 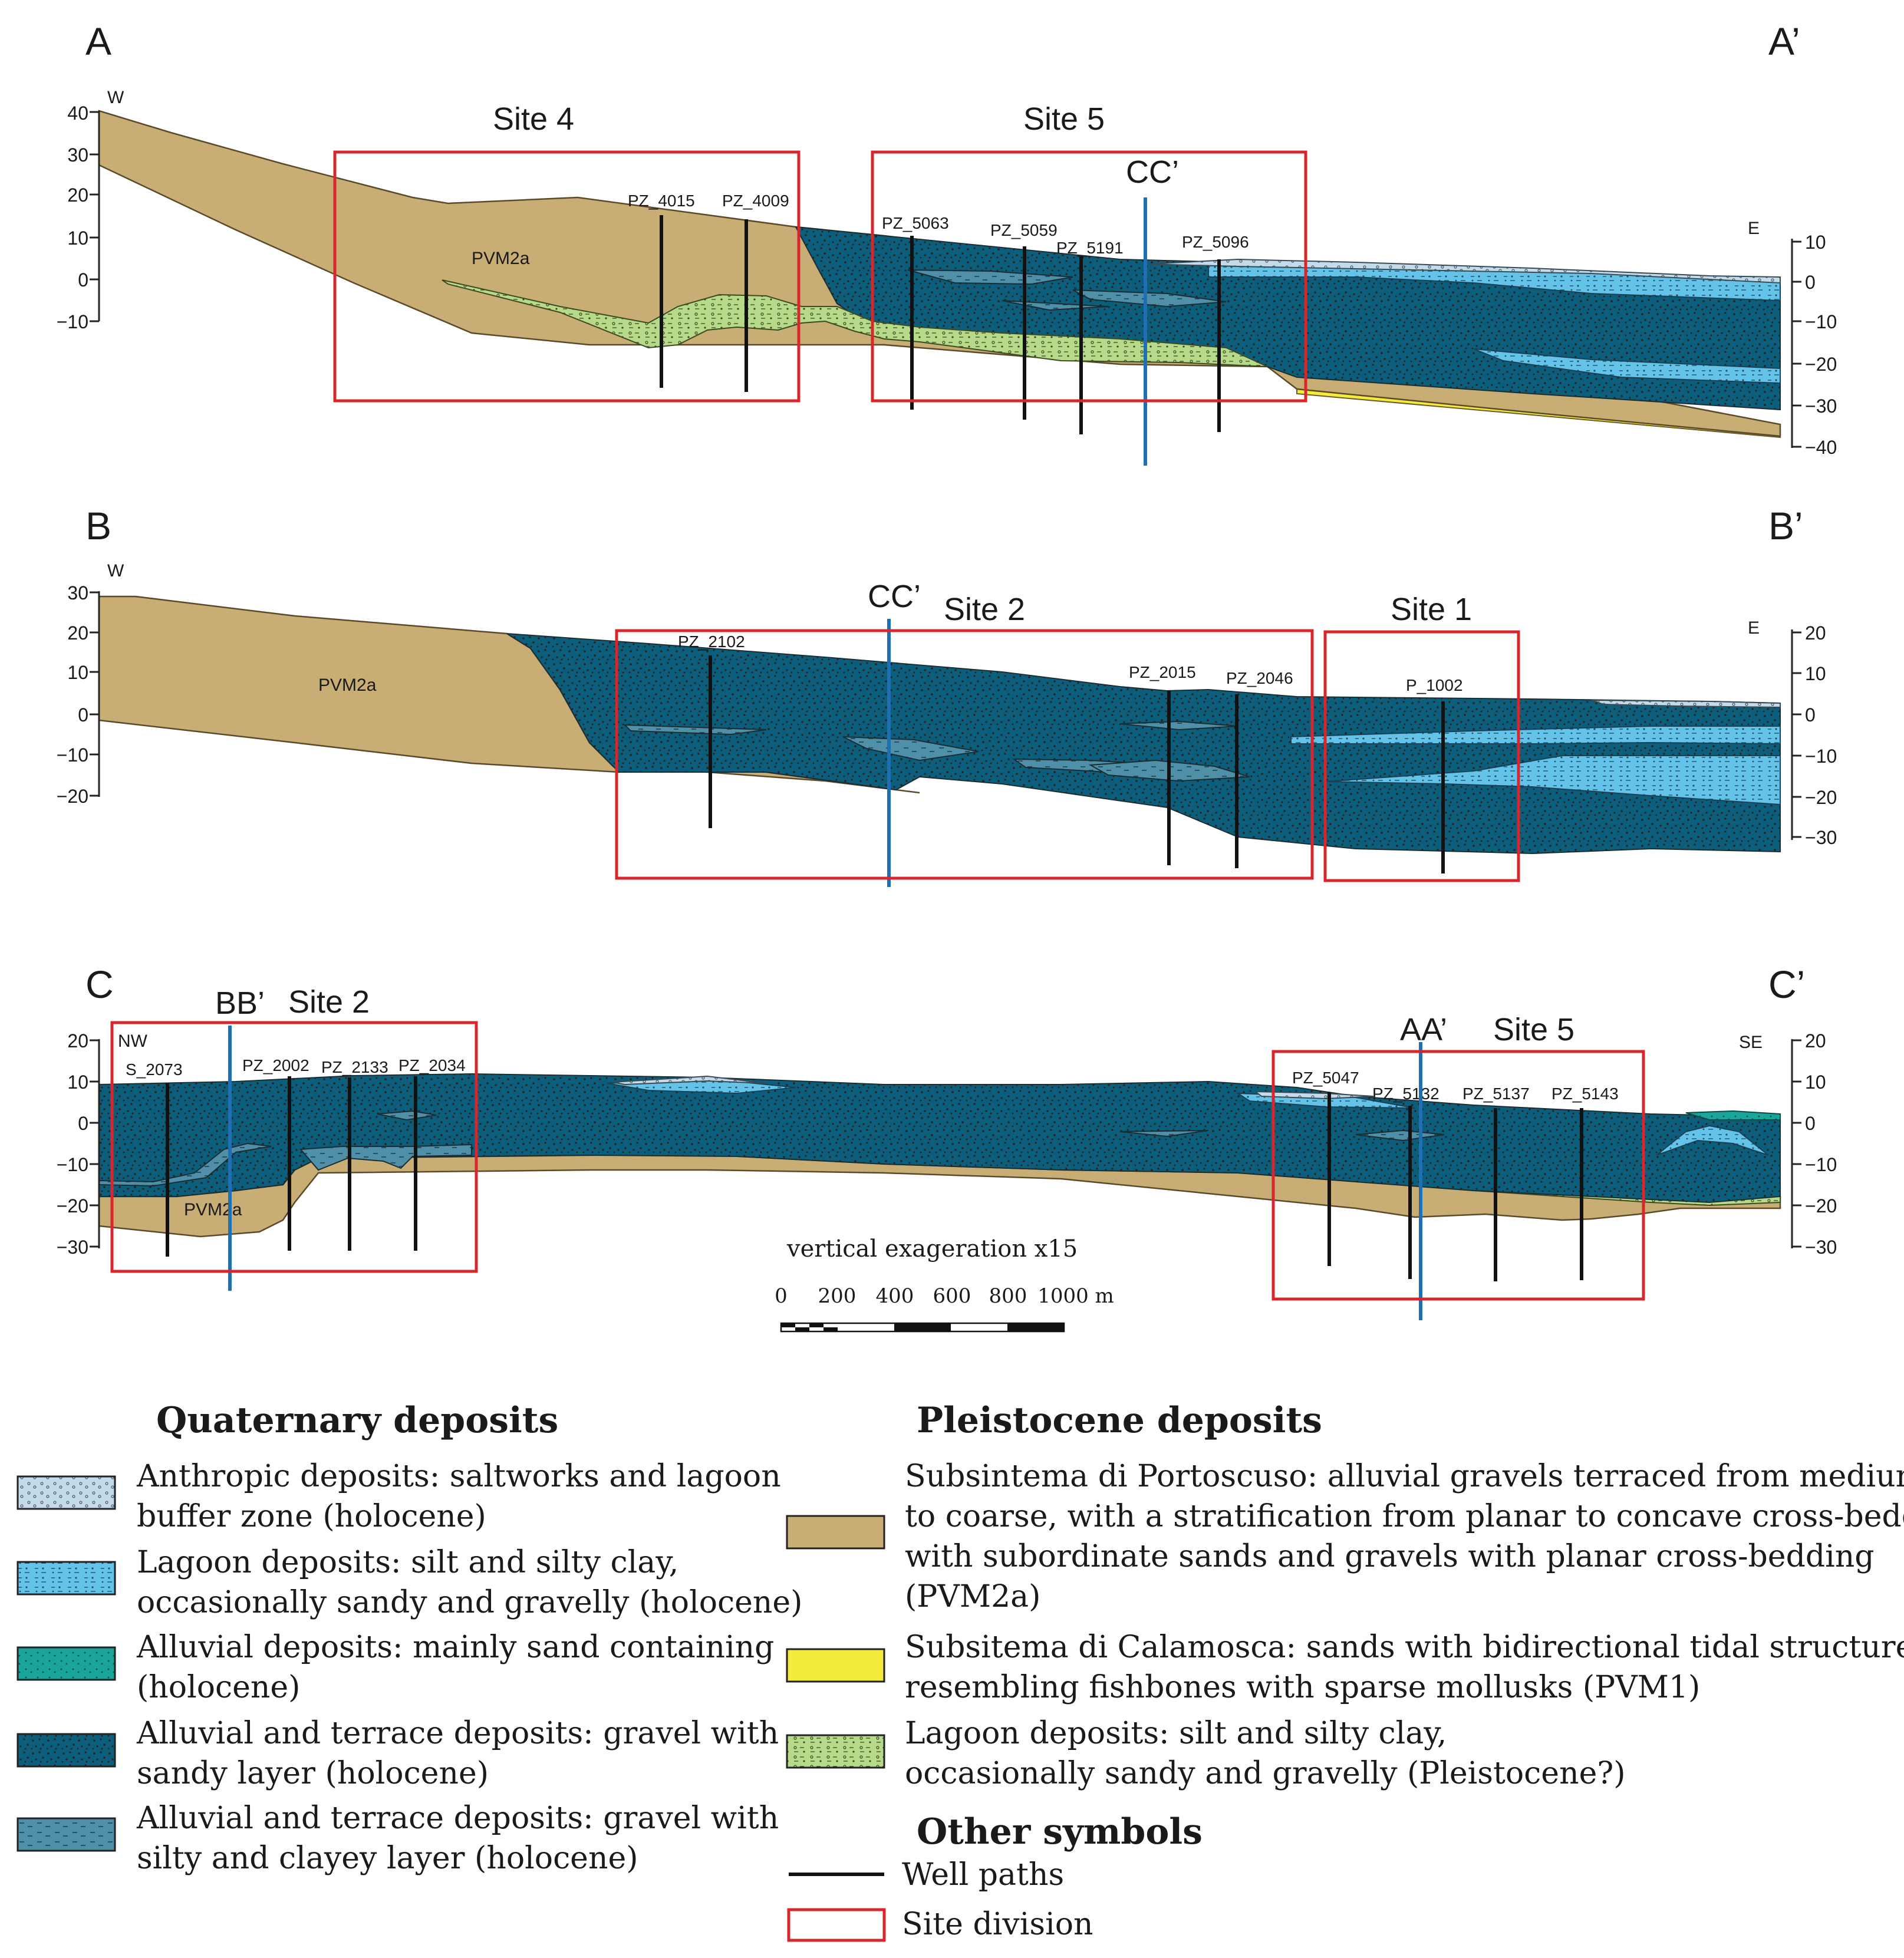 What do you see at coordinates (77, 113) in the screenshot?
I see `axis-tick-label: 40` at bounding box center [77, 113].